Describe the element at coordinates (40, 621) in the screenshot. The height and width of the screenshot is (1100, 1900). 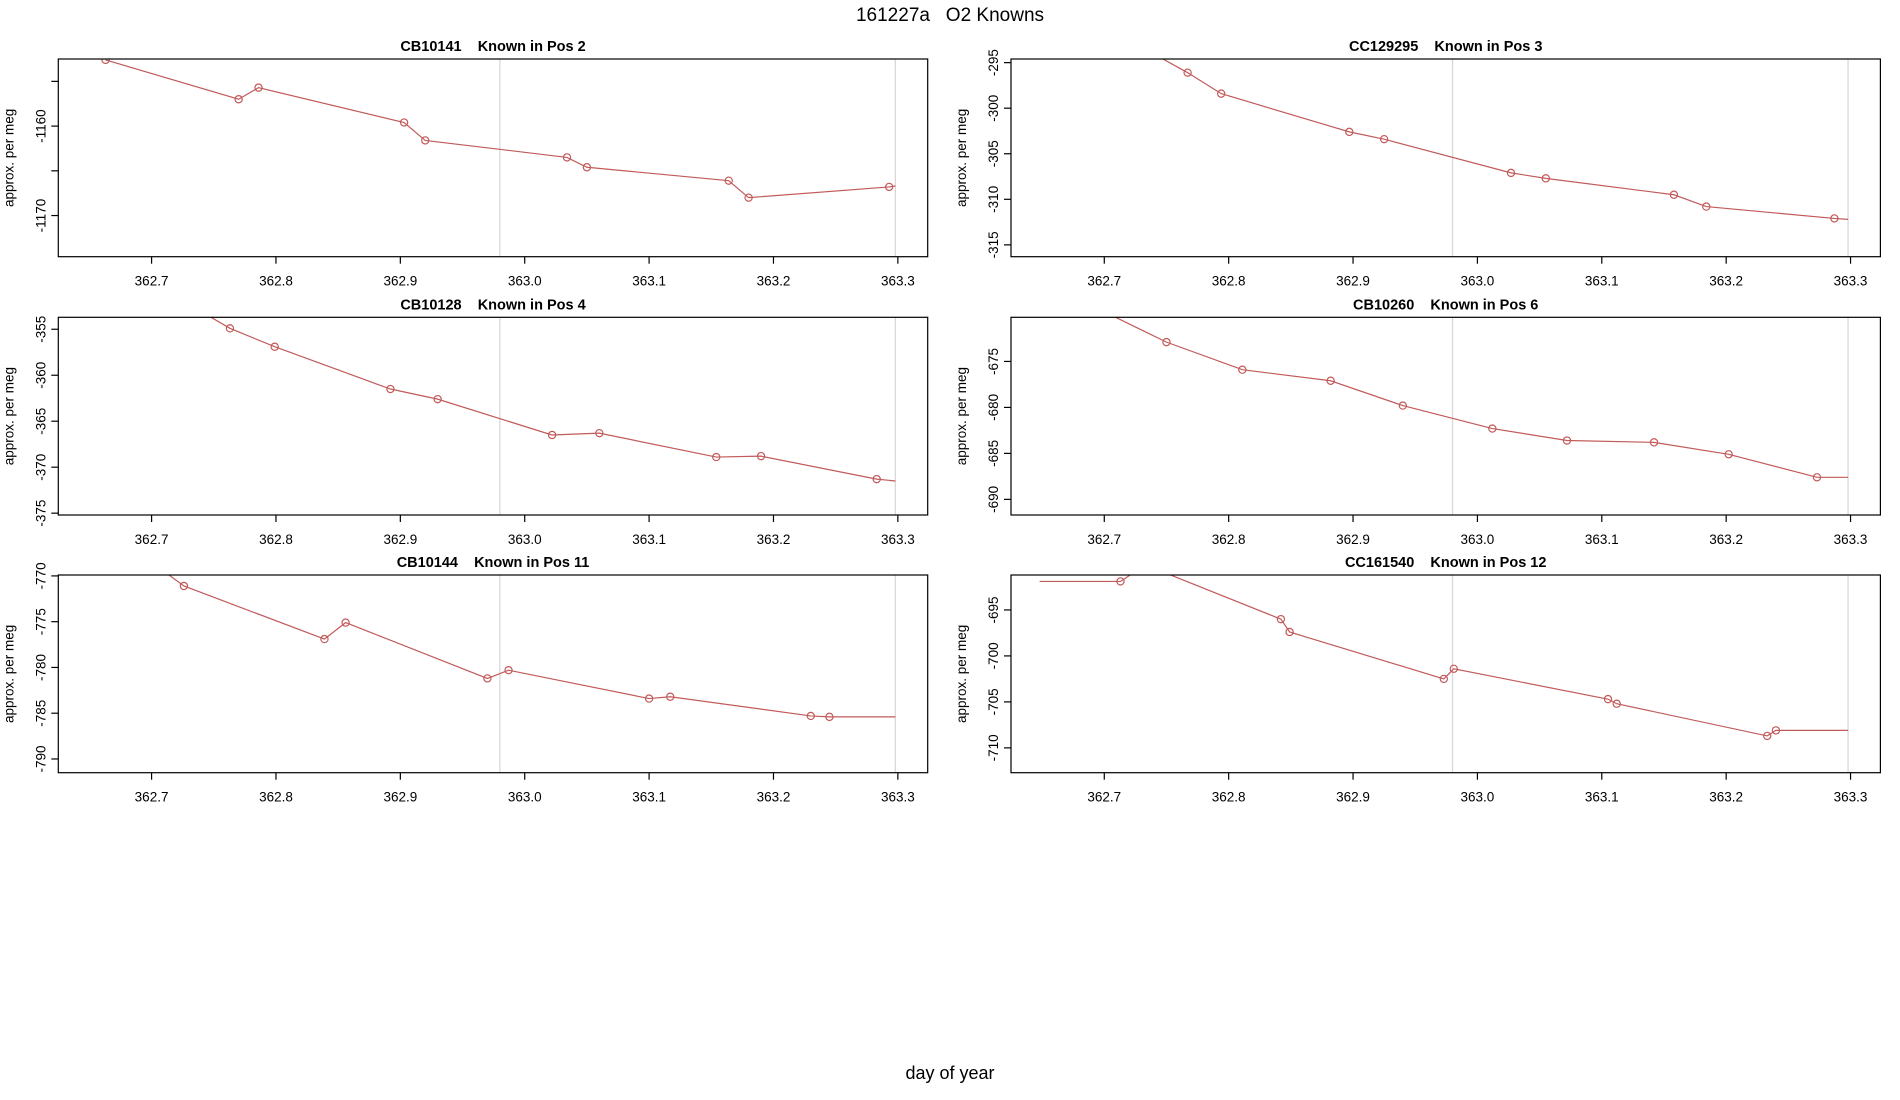
I see `y-tick-label: -775` at that location.